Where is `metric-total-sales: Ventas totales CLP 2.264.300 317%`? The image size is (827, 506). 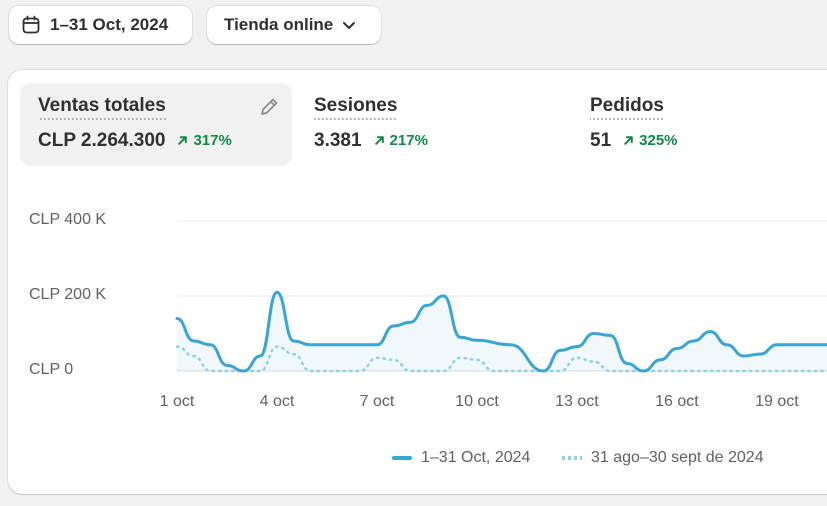
metric-total-sales: Ventas totales CLP 2.264.300 317% is located at coordinates (156, 124).